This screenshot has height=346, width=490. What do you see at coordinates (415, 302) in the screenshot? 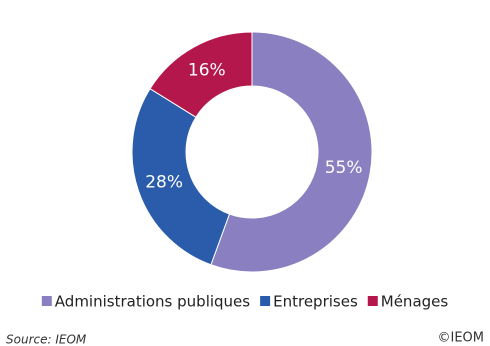
I see `legend-label: Ménages` at bounding box center [415, 302].